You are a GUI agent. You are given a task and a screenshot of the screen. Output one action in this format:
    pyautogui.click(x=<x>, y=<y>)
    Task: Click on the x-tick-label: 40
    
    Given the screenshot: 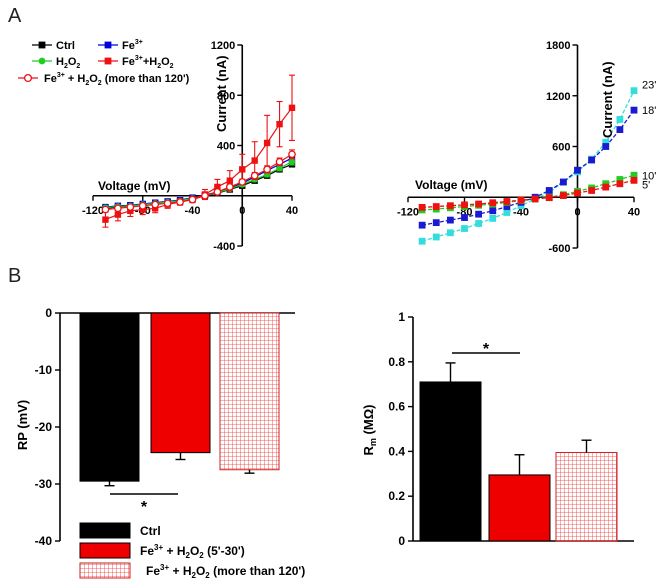 What is the action you would take?
    pyautogui.click(x=634, y=212)
    